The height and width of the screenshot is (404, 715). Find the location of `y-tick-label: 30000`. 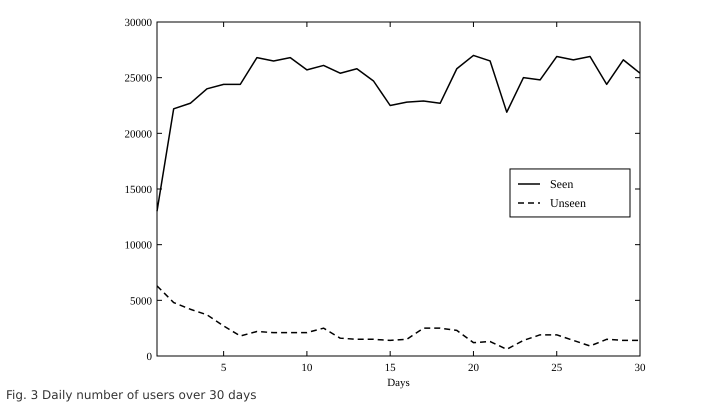

y-tick-label: 30000 is located at coordinates (138, 23).